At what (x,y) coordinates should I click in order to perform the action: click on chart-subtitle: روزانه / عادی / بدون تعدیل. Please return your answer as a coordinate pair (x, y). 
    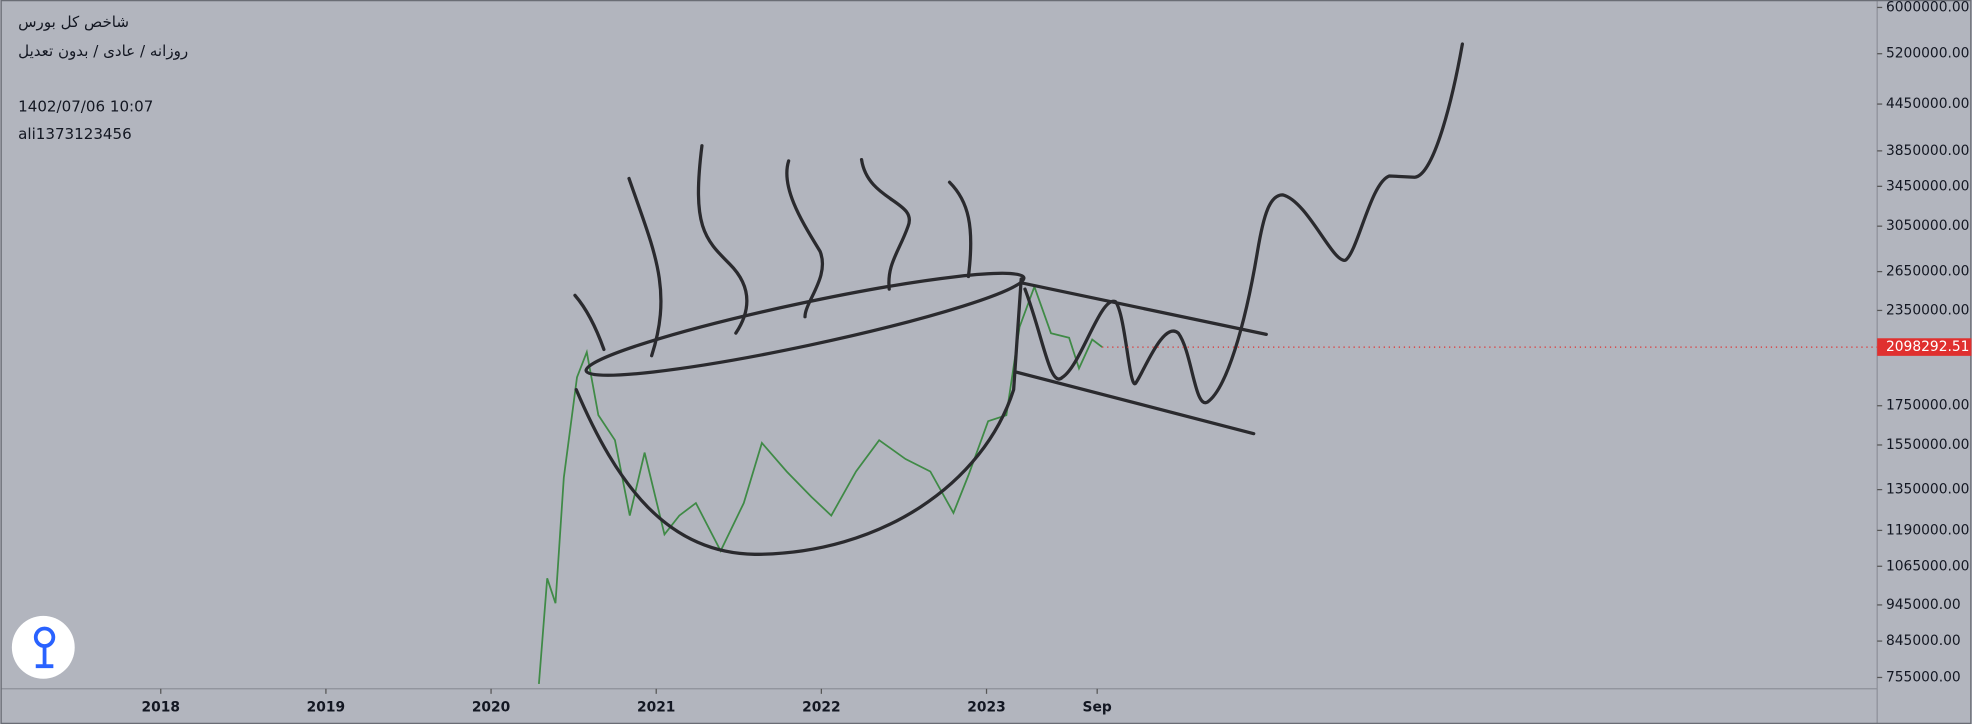
    Looking at the image, I should click on (103, 51).